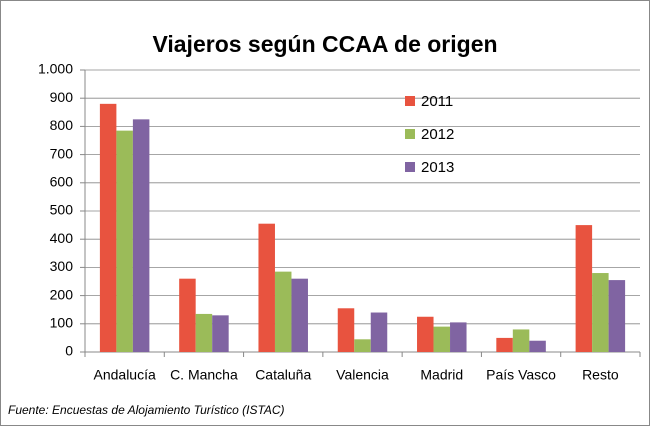 The height and width of the screenshot is (426, 650). Describe the element at coordinates (521, 375) in the screenshot. I see `x-tick-label: País Vasco` at that location.